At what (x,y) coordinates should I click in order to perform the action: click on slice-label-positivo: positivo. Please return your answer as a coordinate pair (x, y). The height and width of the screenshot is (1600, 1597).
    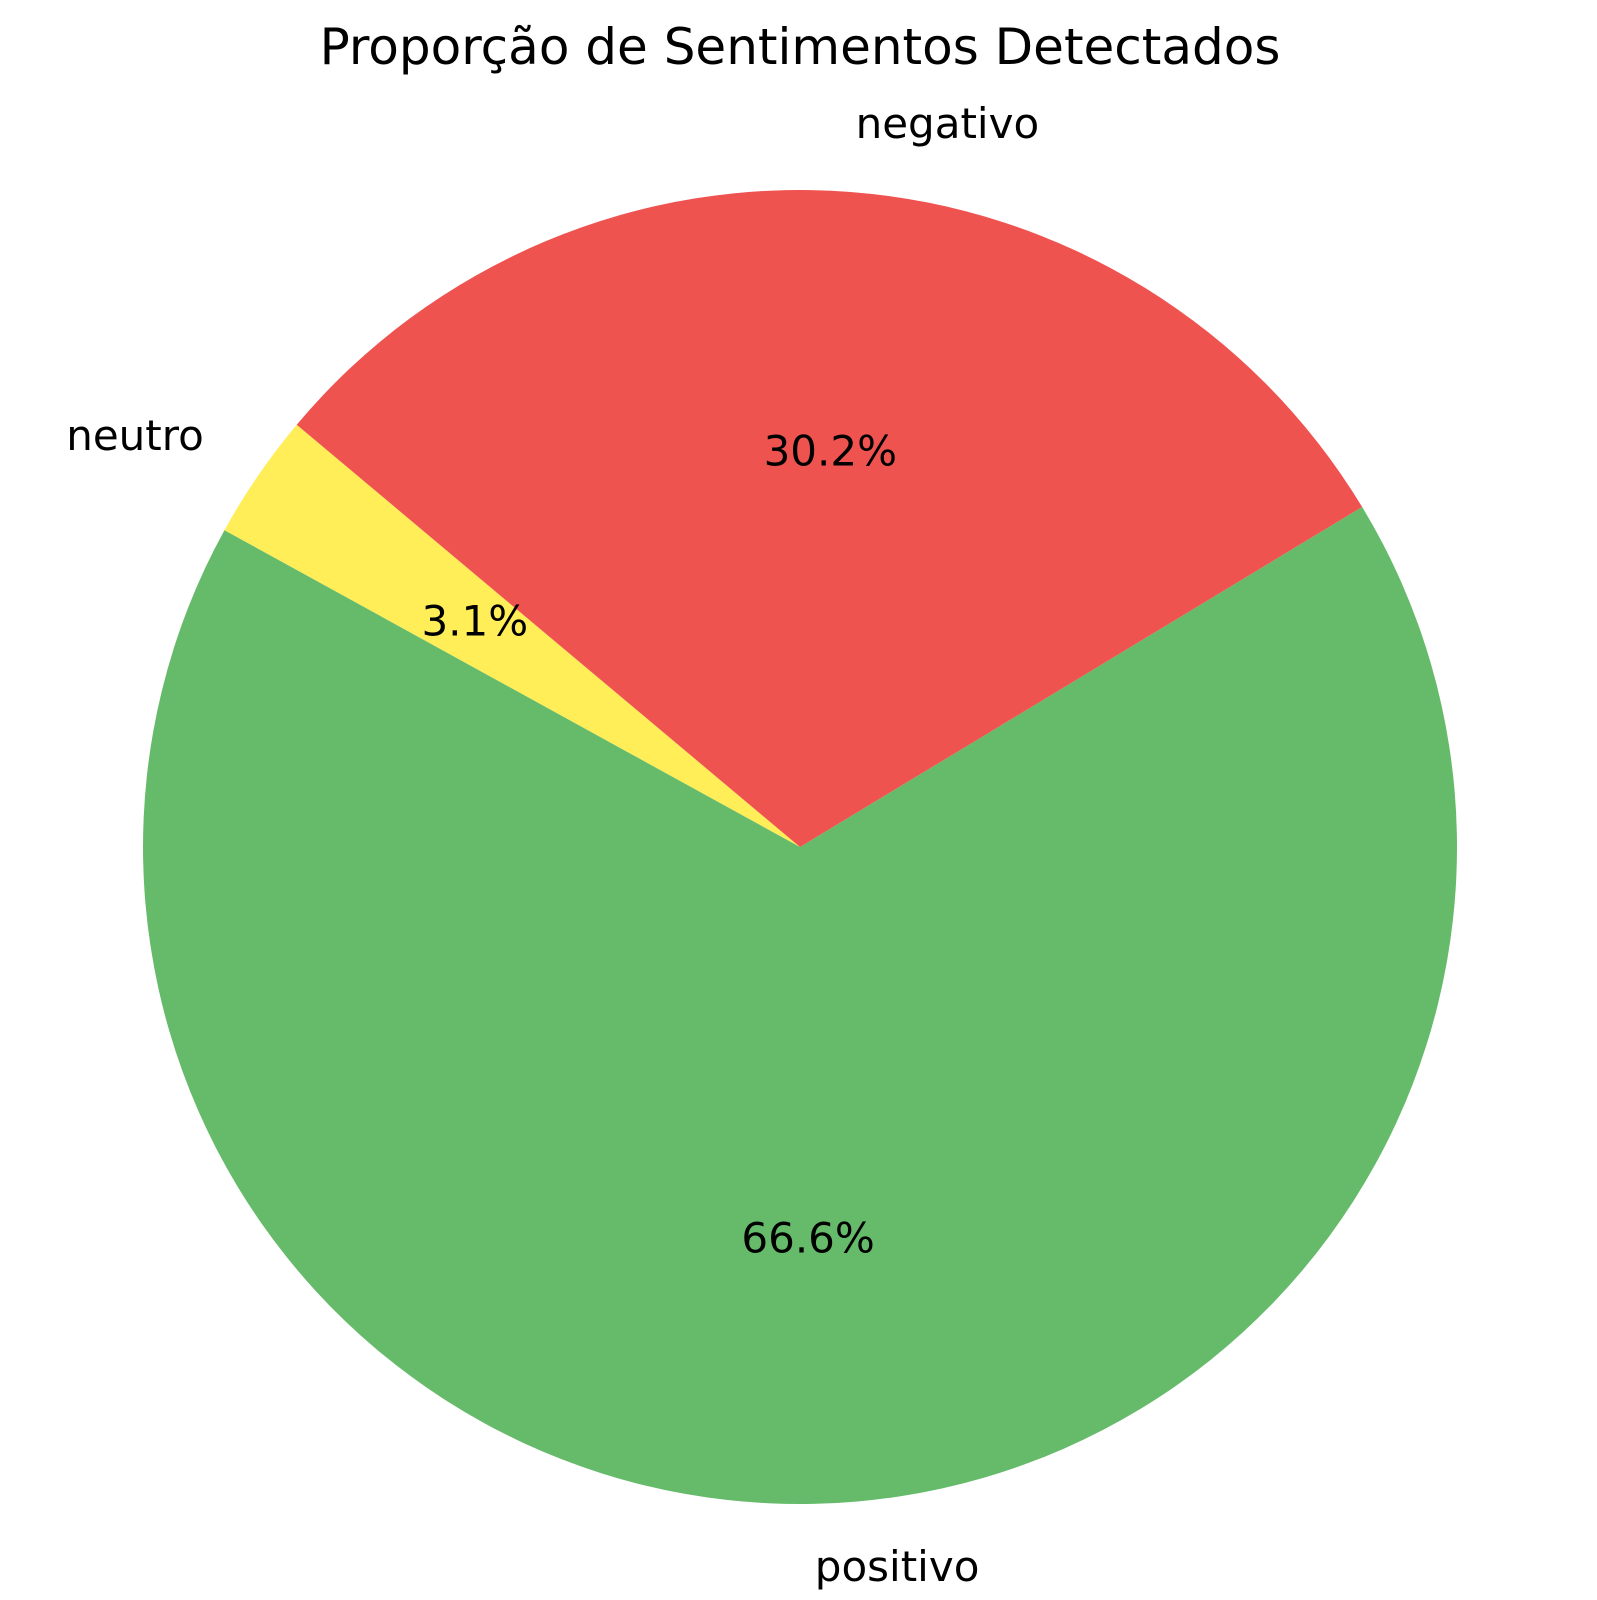
    Looking at the image, I should click on (897, 1566).